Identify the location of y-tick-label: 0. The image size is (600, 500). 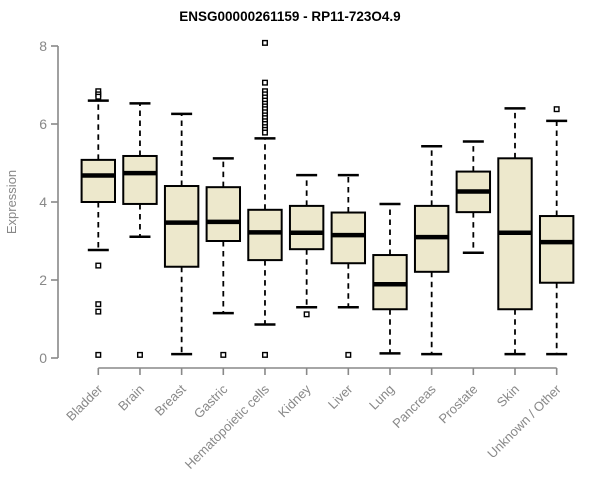
(43, 358).